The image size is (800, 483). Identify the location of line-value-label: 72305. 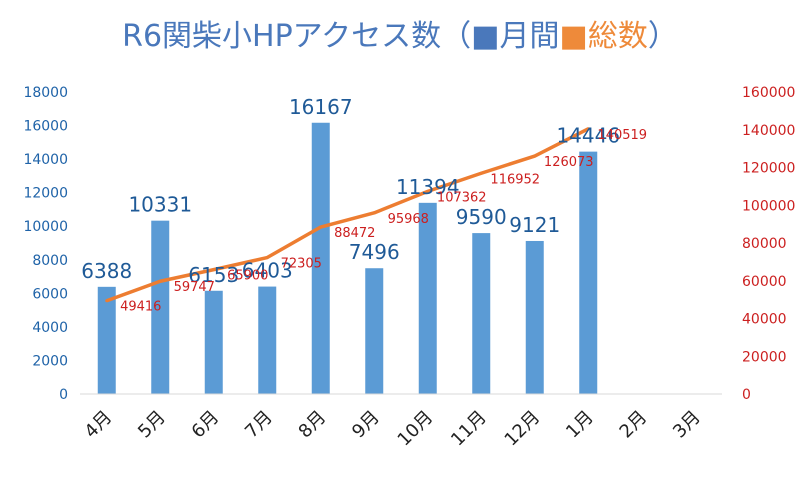
(301, 264).